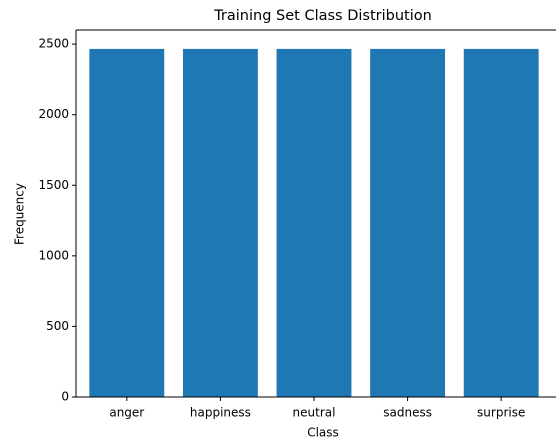 Image resolution: width=556 pixels, height=440 pixels. Describe the element at coordinates (407, 413) in the screenshot. I see `x-tick-label: sadness` at that location.